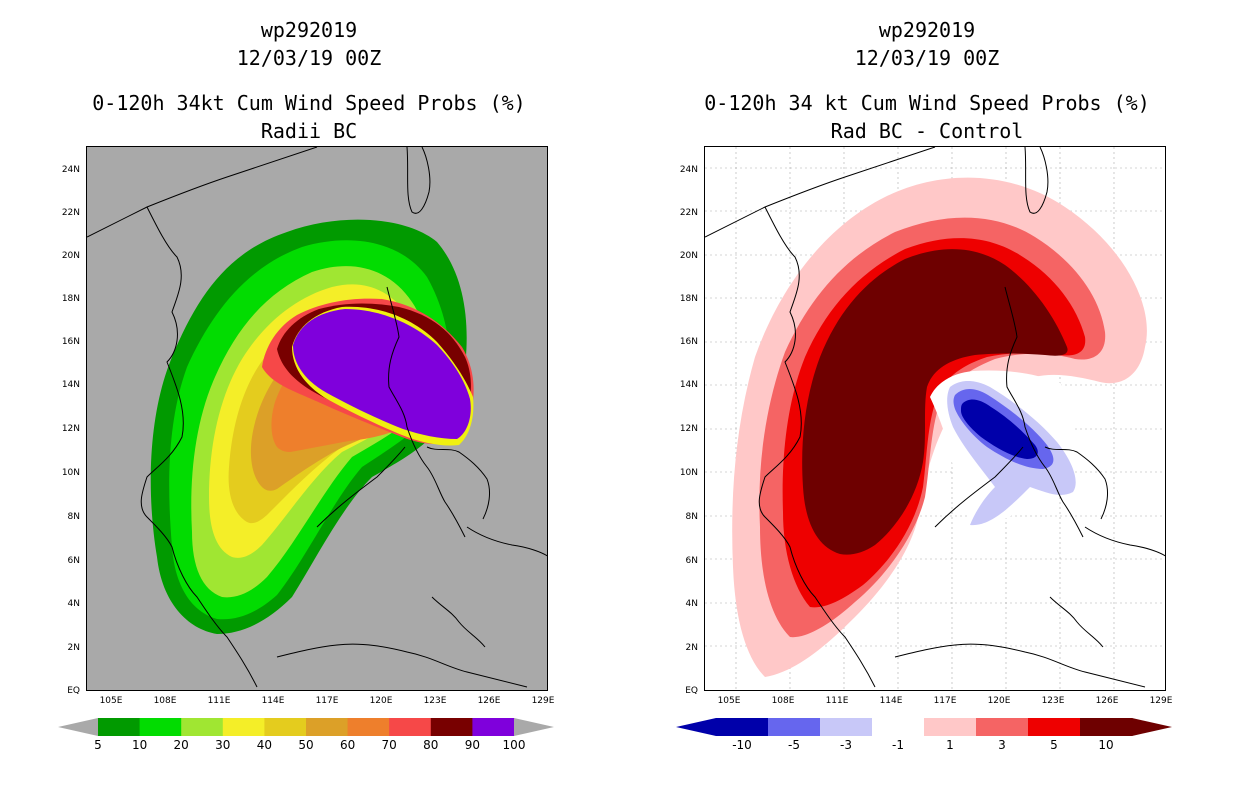 This screenshot has height=800, width=1236. What do you see at coordinates (306, 745) in the screenshot?
I see `colorbar-label: 50` at bounding box center [306, 745].